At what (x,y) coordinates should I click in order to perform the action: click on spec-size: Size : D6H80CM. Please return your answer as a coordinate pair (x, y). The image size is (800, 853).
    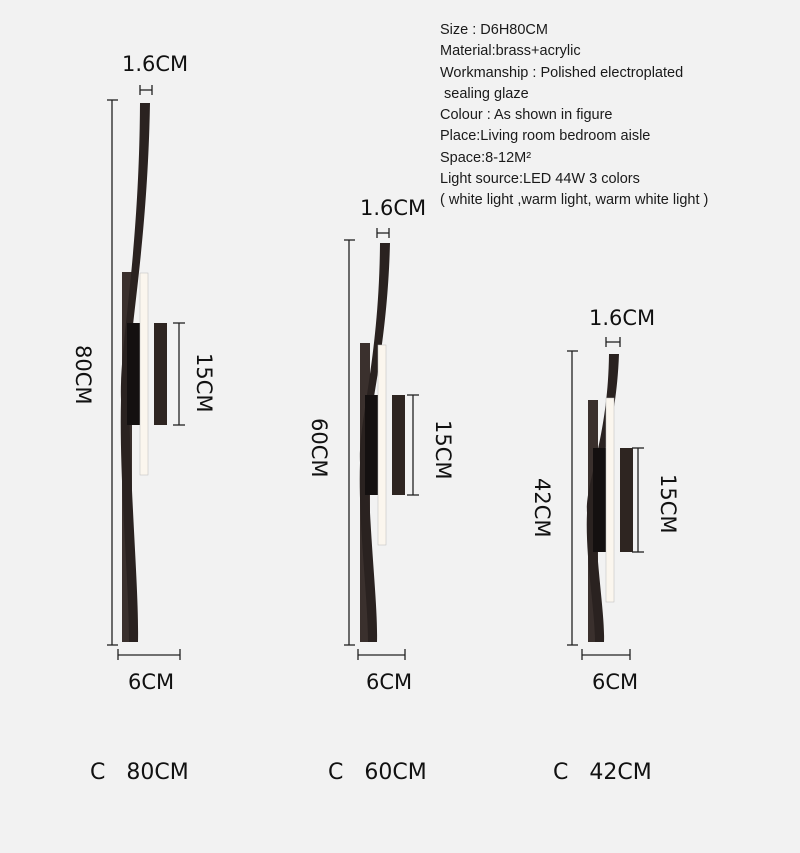
    Looking at the image, I should click on (494, 30).